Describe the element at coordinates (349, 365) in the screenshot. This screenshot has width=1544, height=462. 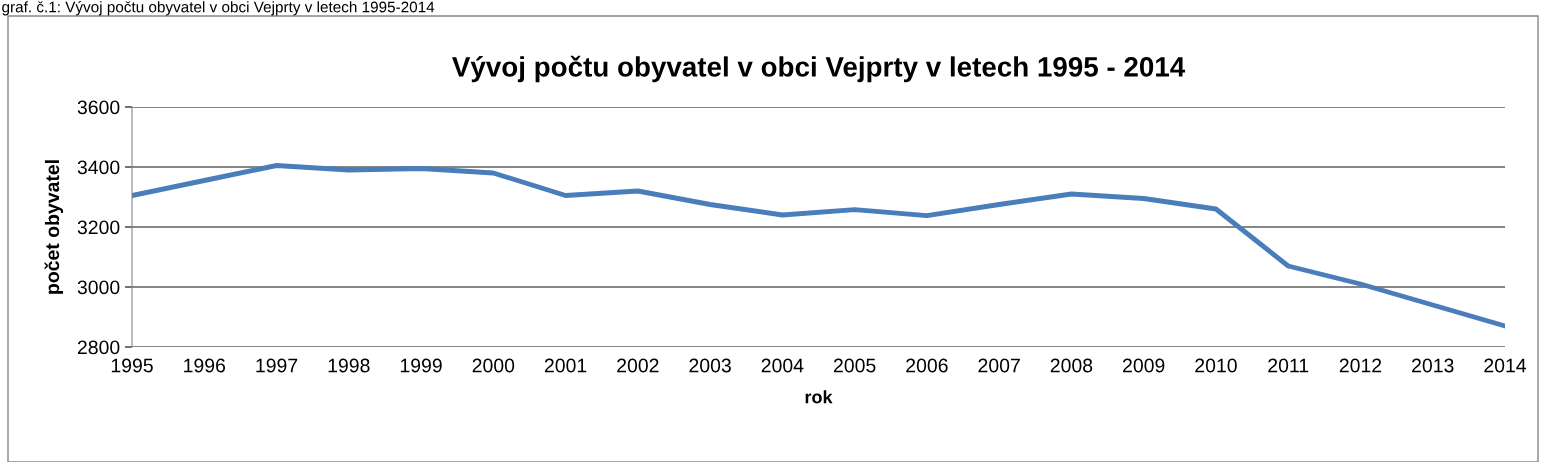
I see `x-tick-label: 1998` at that location.